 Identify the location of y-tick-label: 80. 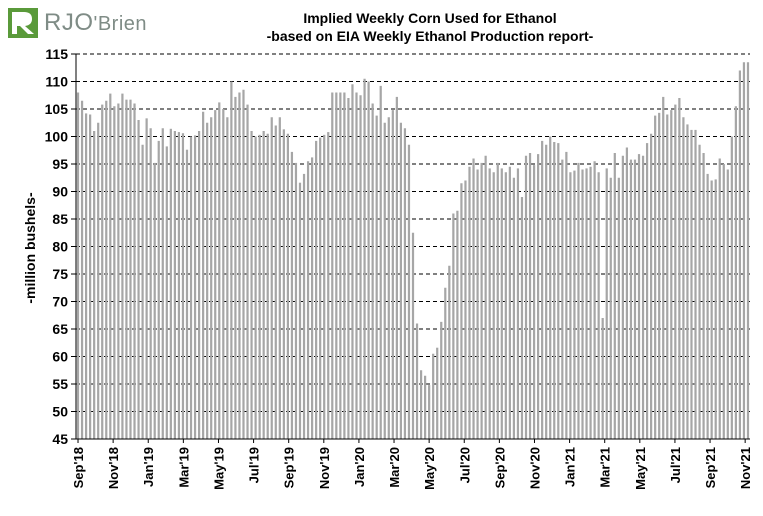
(60, 247).